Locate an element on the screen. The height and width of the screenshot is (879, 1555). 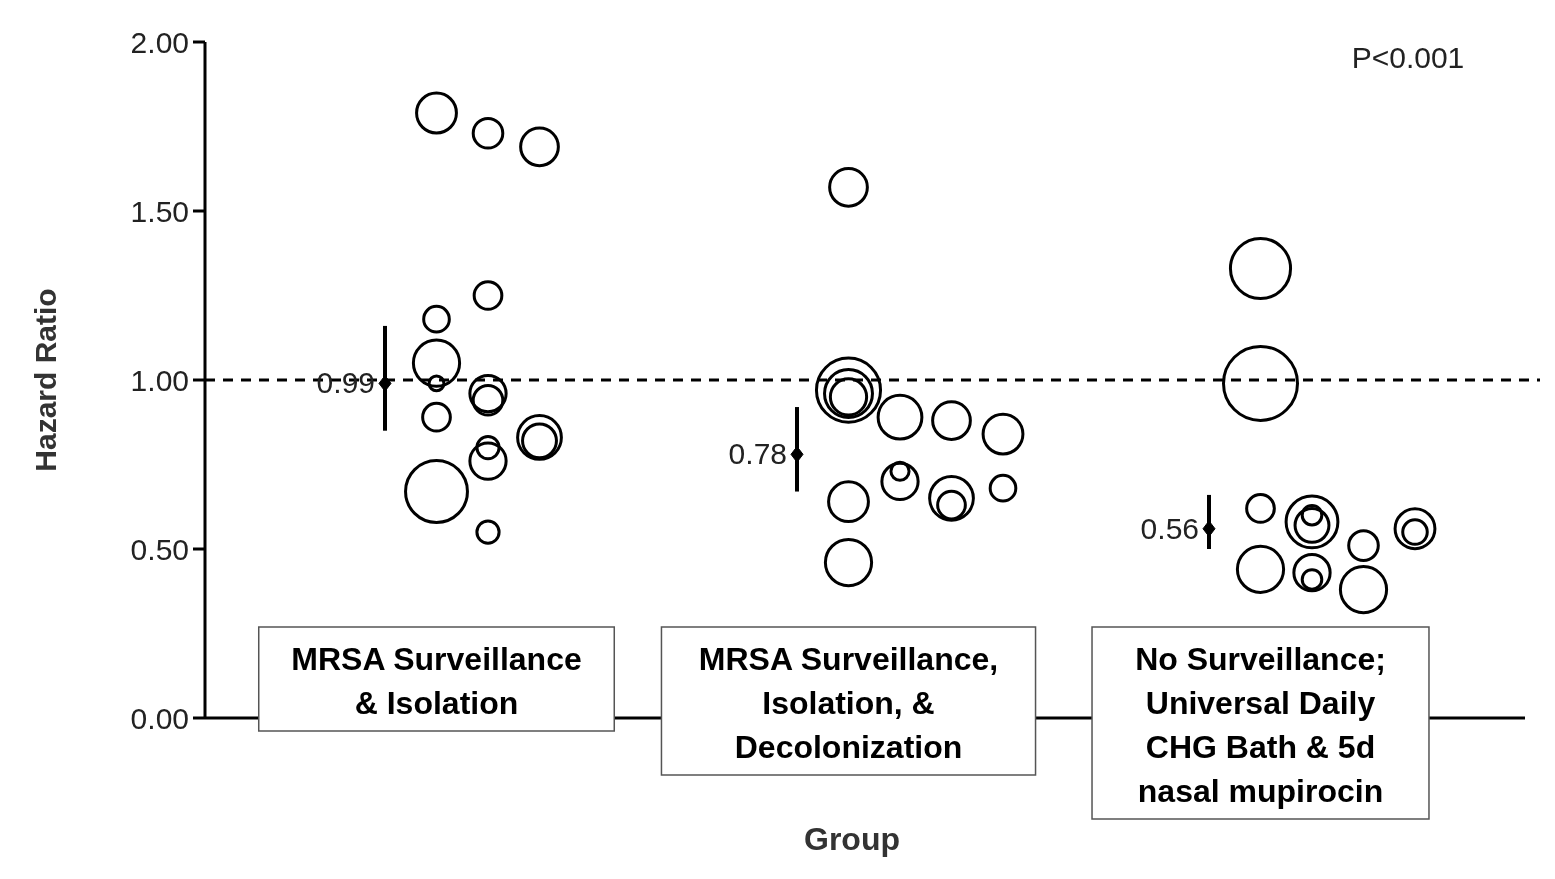
y-axis-title: Hazard Ratio is located at coordinates (45, 380).